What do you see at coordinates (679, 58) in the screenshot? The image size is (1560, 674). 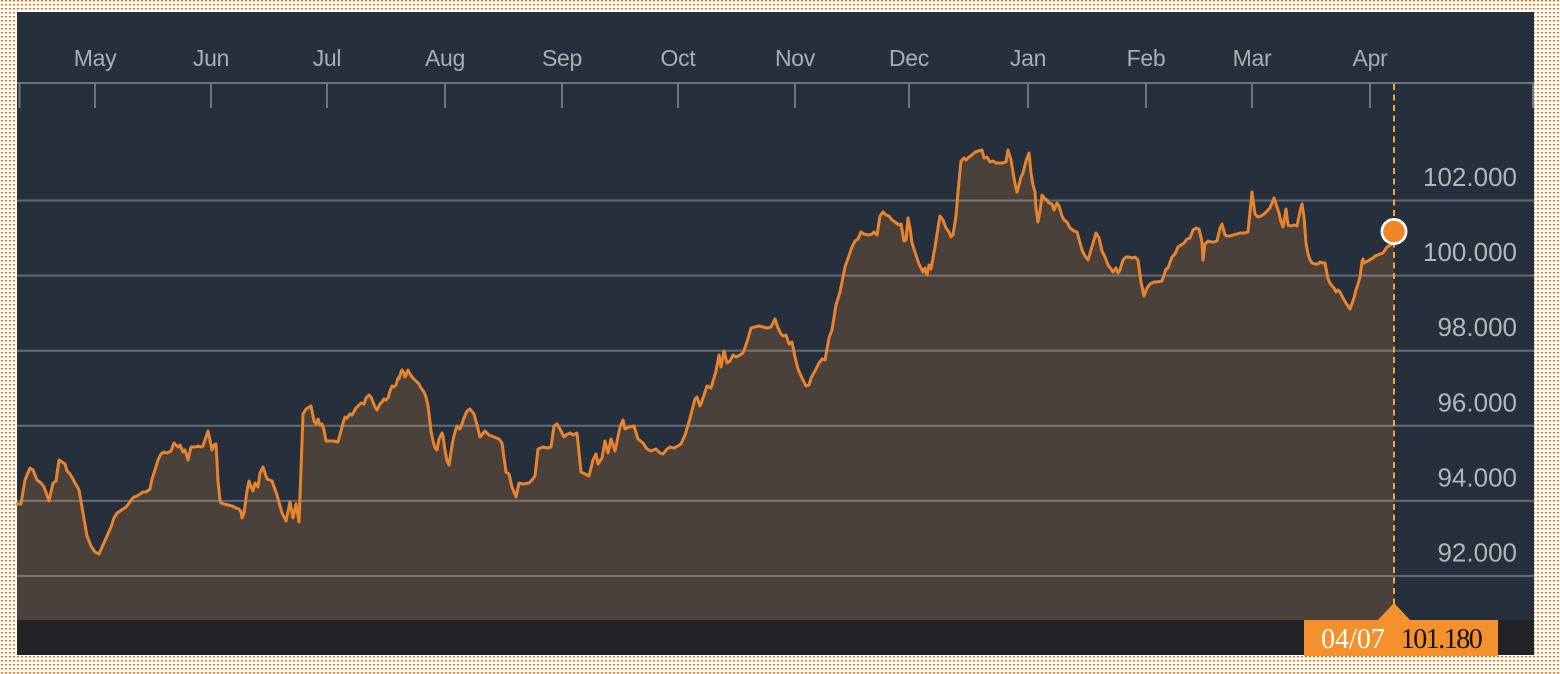 I see `svg-text: Oct` at bounding box center [679, 58].